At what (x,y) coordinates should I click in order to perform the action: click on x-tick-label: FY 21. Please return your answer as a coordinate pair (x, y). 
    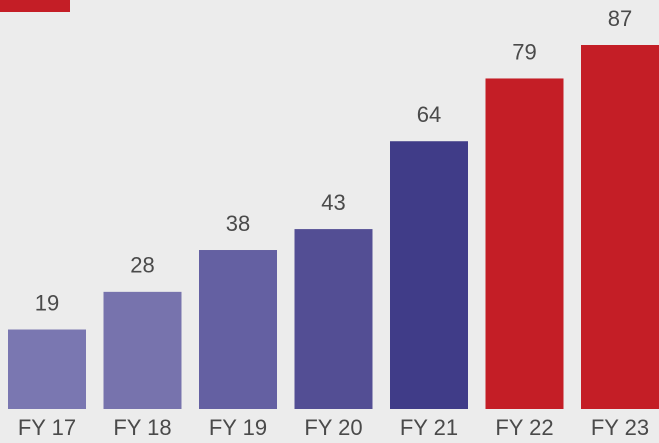
    Looking at the image, I should click on (429, 427).